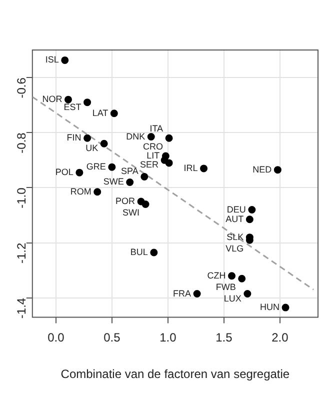 The width and height of the screenshot is (324, 400). I want to click on y-tick-label: -1.0, so click(21, 197).